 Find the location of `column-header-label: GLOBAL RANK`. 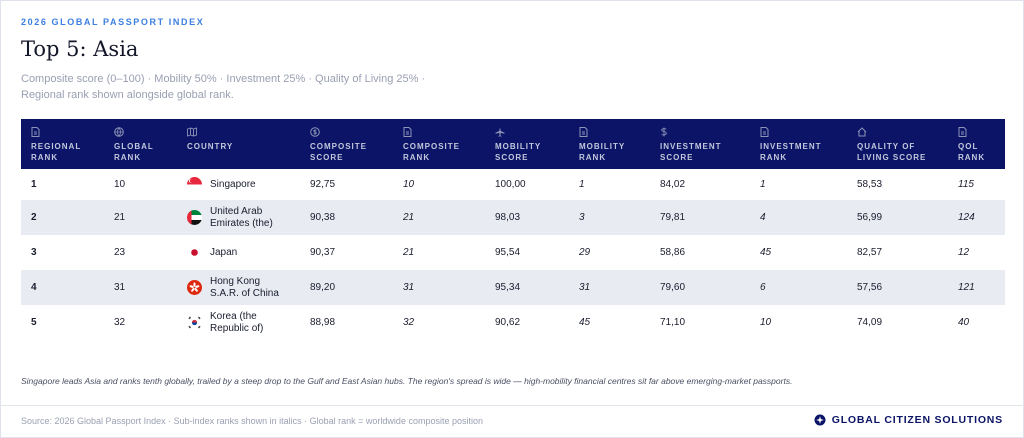

column-header-label: GLOBAL RANK is located at coordinates (134, 152).